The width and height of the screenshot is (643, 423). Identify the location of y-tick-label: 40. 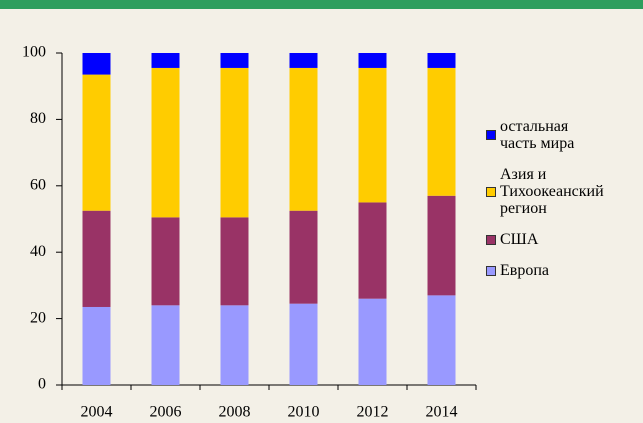
(38, 251).